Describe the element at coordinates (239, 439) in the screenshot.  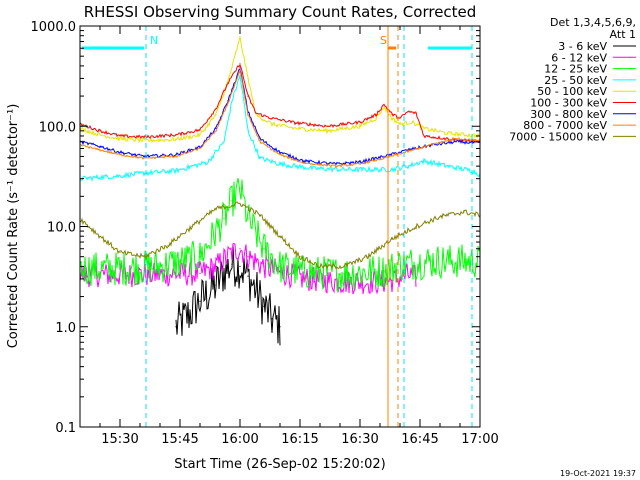
I see `x-tick-label: 16:00` at that location.